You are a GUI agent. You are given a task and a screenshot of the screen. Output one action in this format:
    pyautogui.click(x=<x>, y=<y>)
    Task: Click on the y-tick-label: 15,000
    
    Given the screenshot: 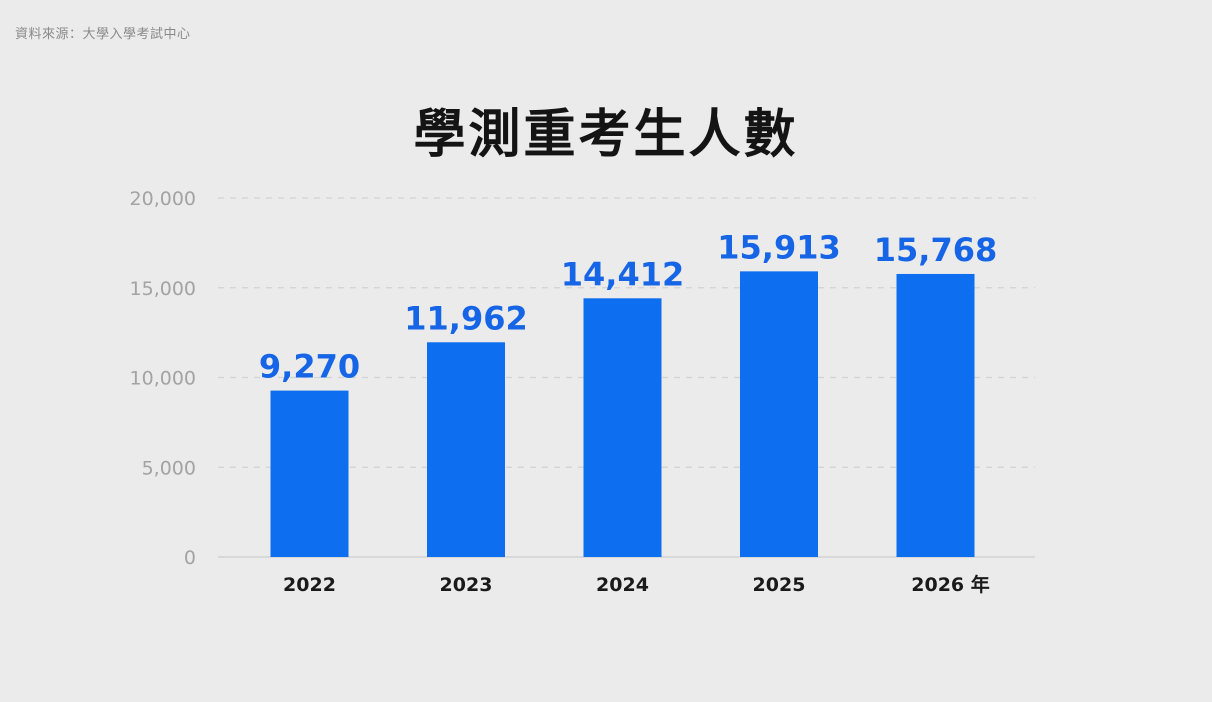 What is the action you would take?
    pyautogui.click(x=163, y=289)
    